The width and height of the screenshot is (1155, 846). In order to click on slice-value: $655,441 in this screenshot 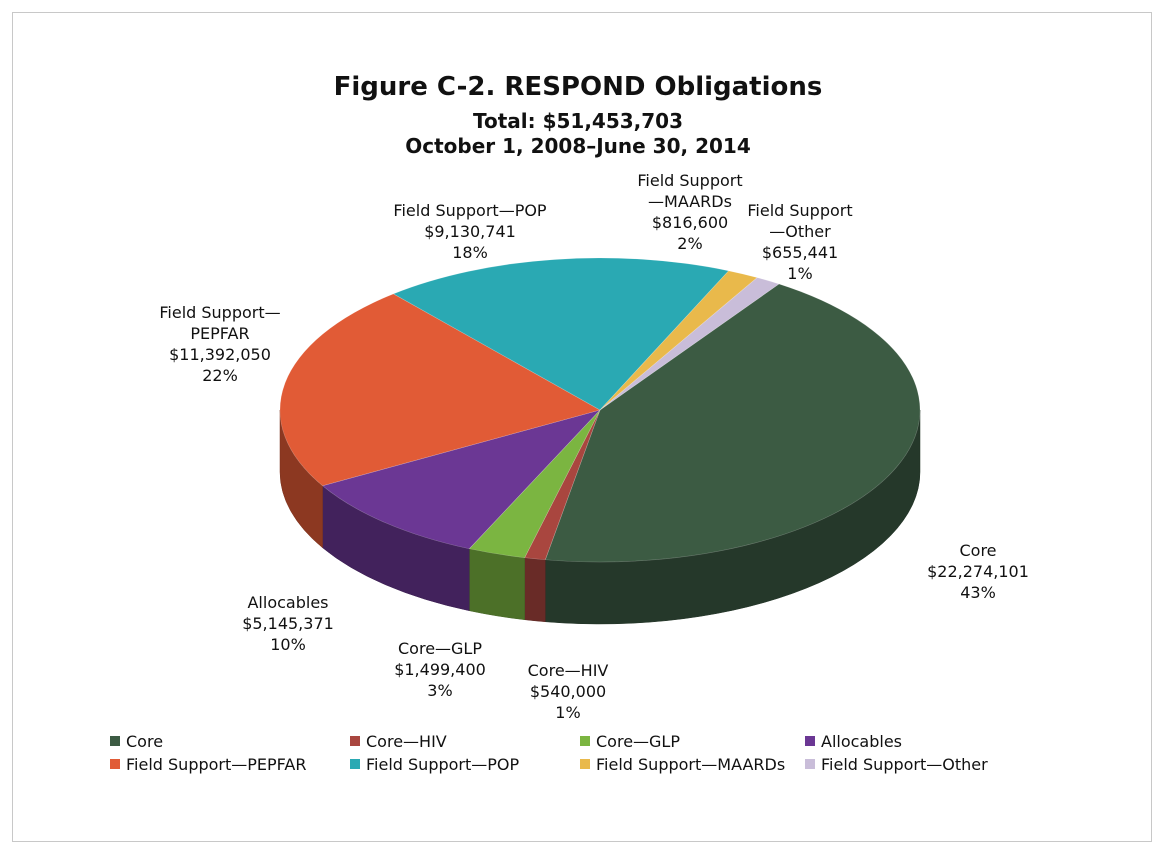, I will do `click(800, 252)`.